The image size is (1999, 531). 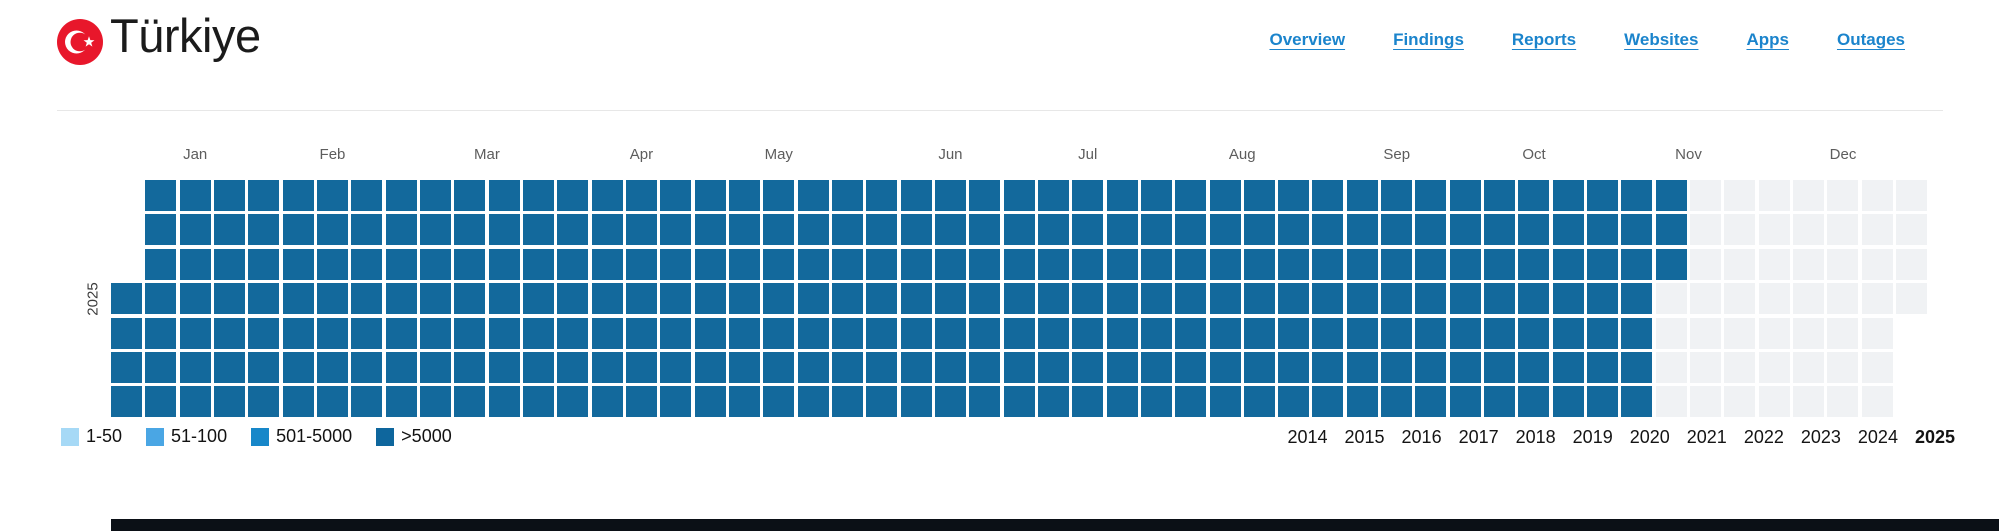 What do you see at coordinates (1428, 39) in the screenshot?
I see `nav-link-findings: Findings` at bounding box center [1428, 39].